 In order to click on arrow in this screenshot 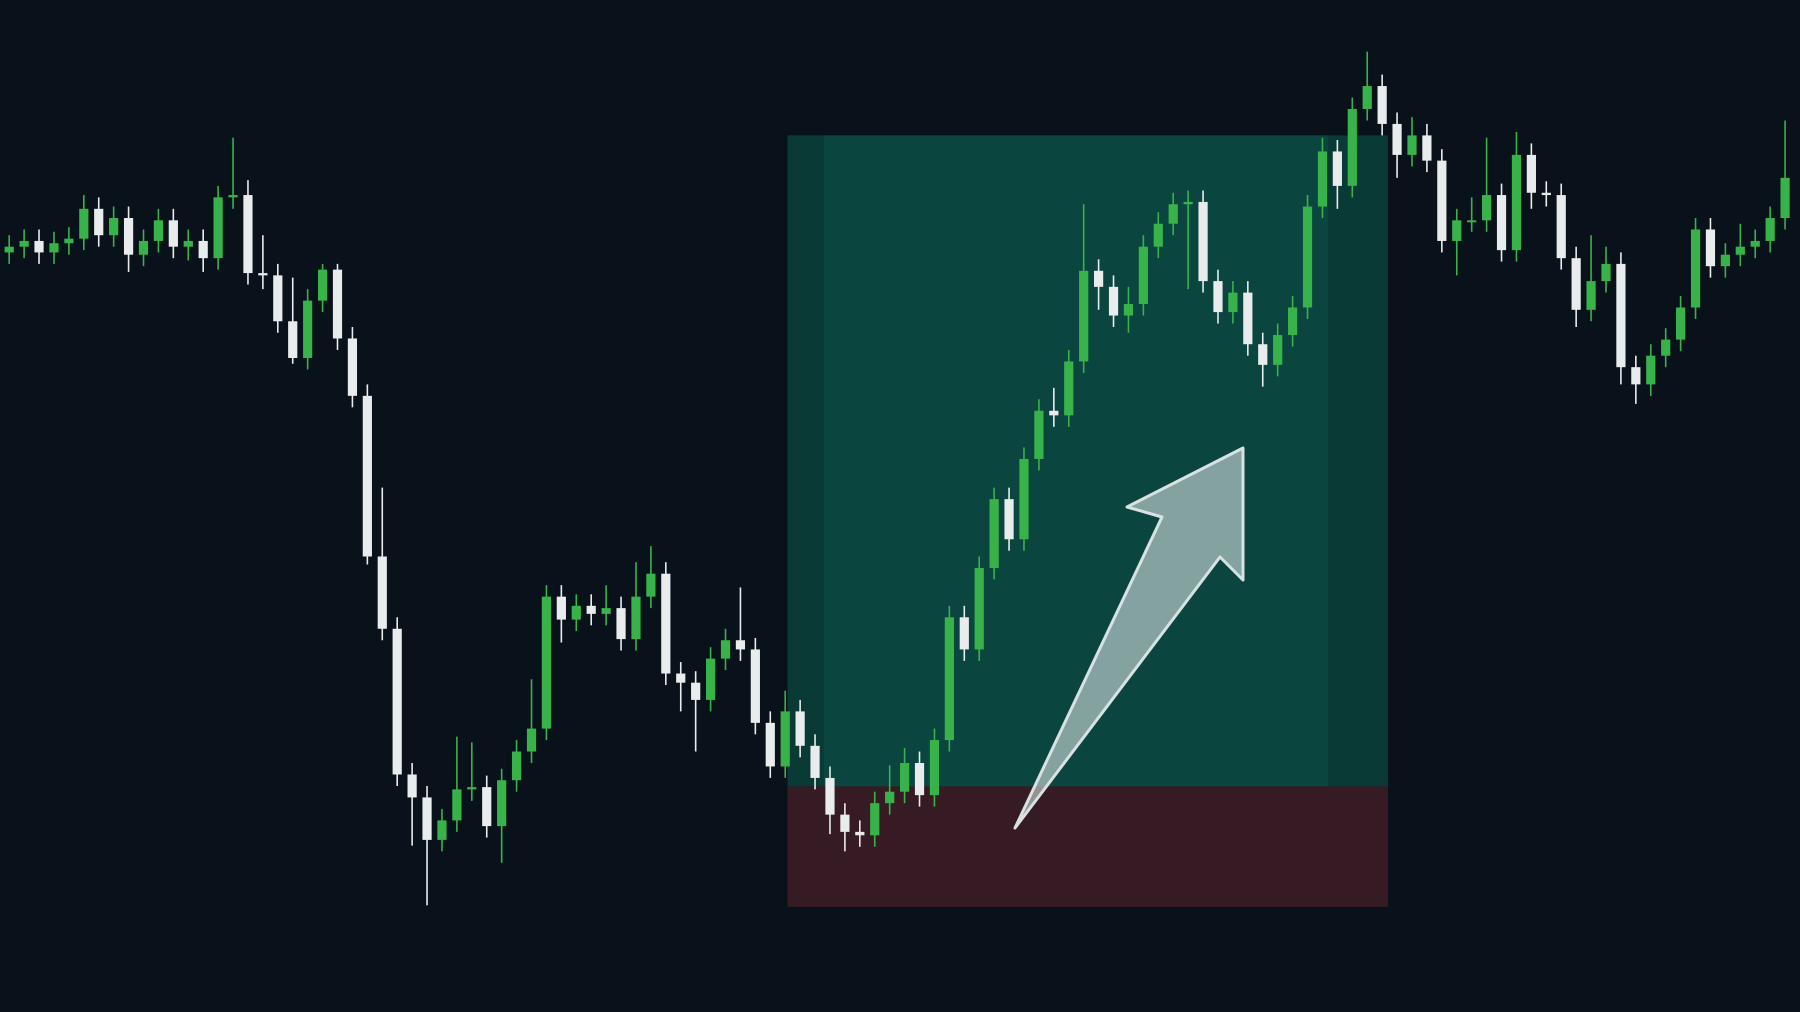, I will do `click(1129, 638)`.